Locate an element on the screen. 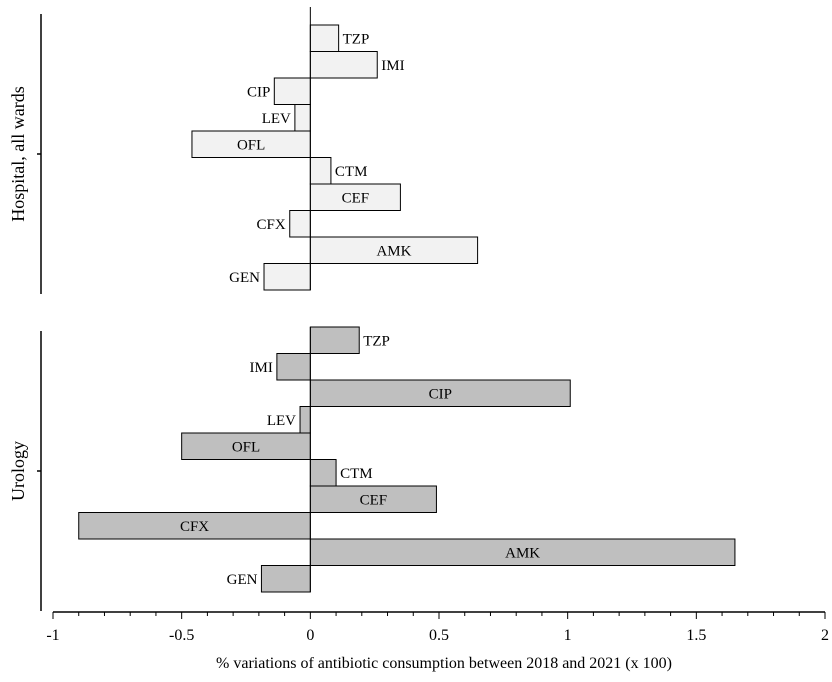 The width and height of the screenshot is (832, 682). x-tick-label: -0.5 is located at coordinates (181, 635).